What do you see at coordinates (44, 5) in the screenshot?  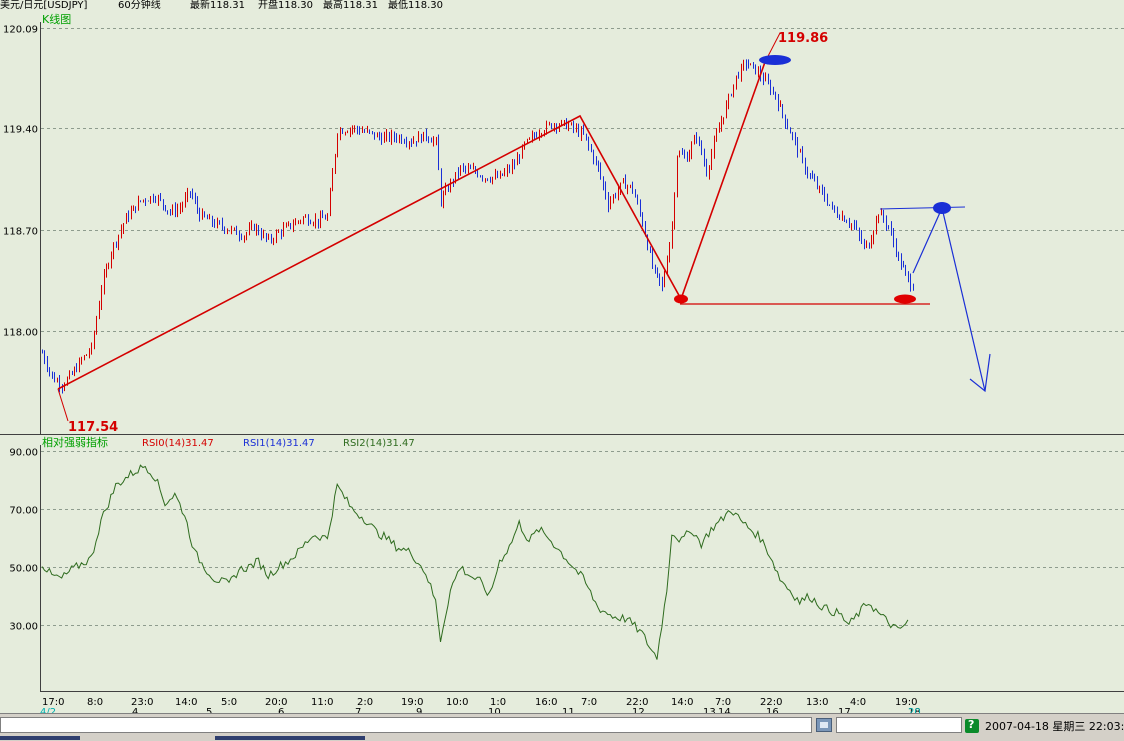 I see `symbol-label: 美元/日元[USDJPY]` at bounding box center [44, 5].